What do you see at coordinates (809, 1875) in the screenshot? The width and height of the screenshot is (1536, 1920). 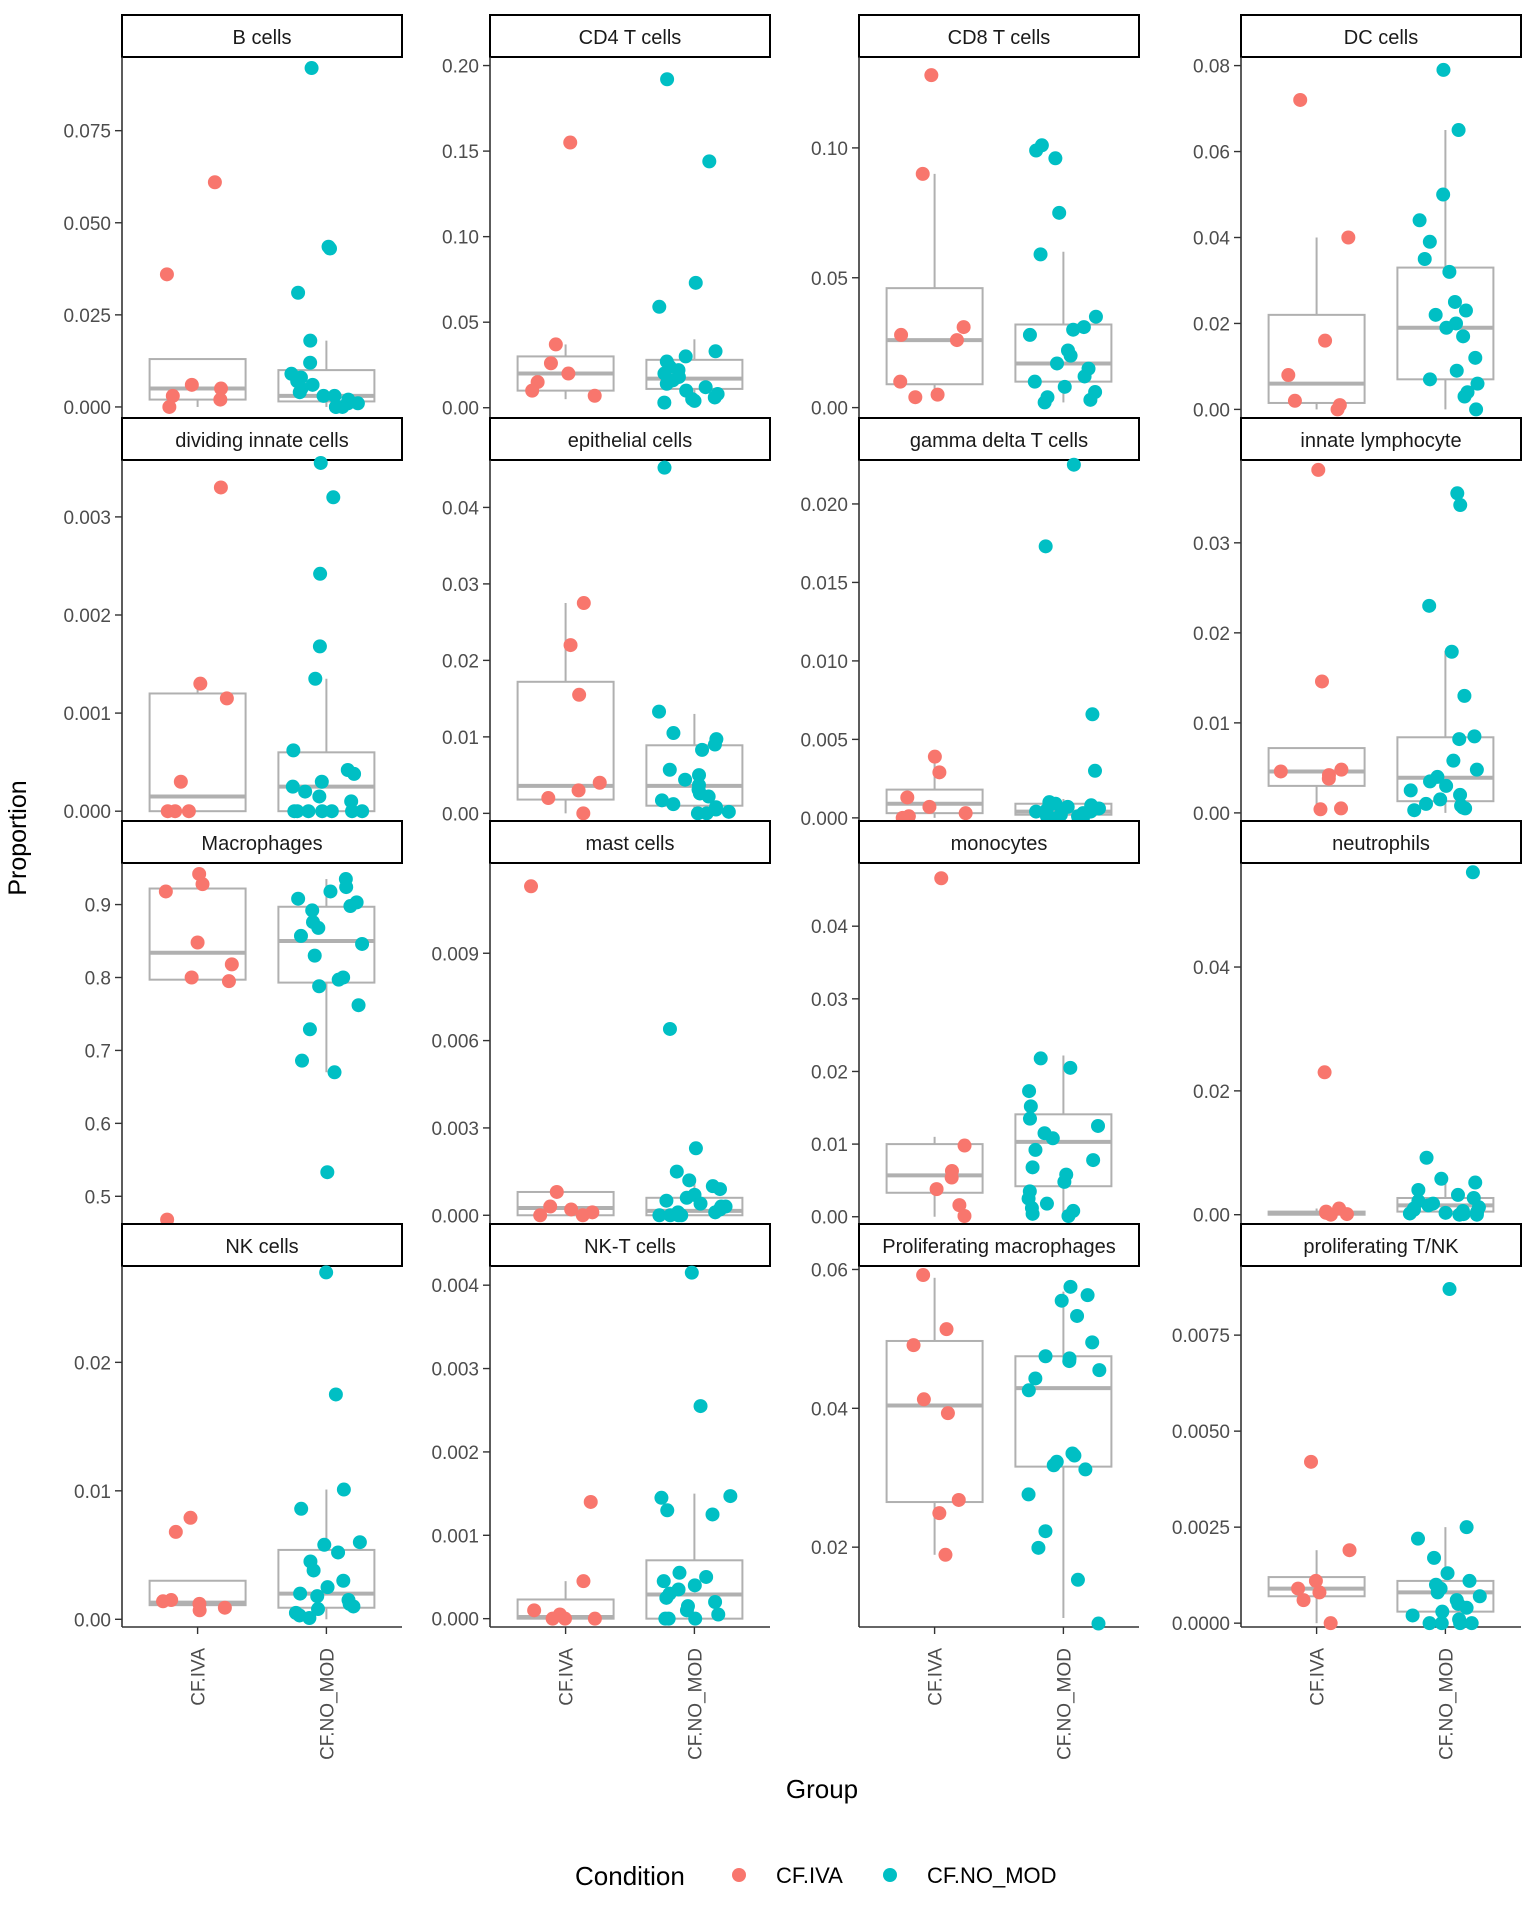 I see `legend-label-cf-iva: CF.IVA` at bounding box center [809, 1875].